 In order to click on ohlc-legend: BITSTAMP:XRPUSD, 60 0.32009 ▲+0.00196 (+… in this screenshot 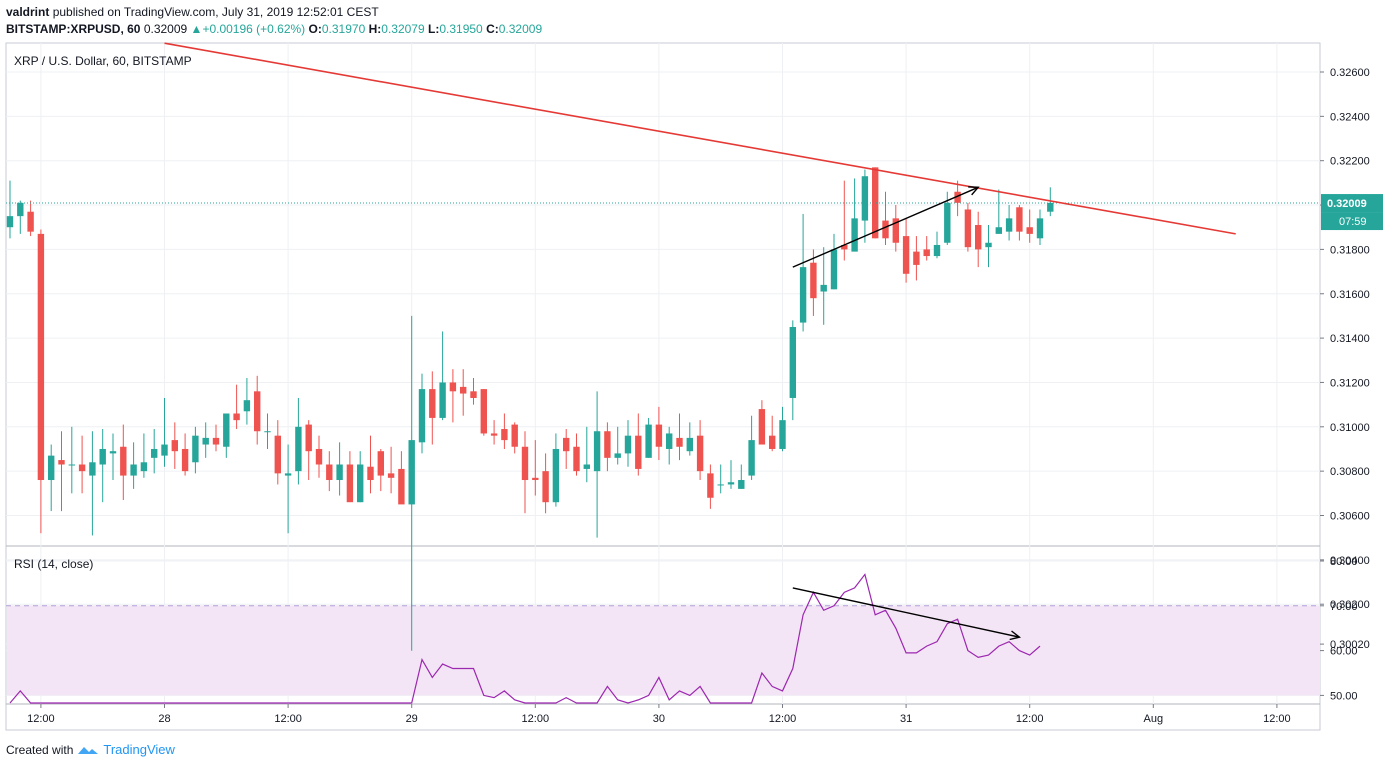, I will do `click(274, 29)`.